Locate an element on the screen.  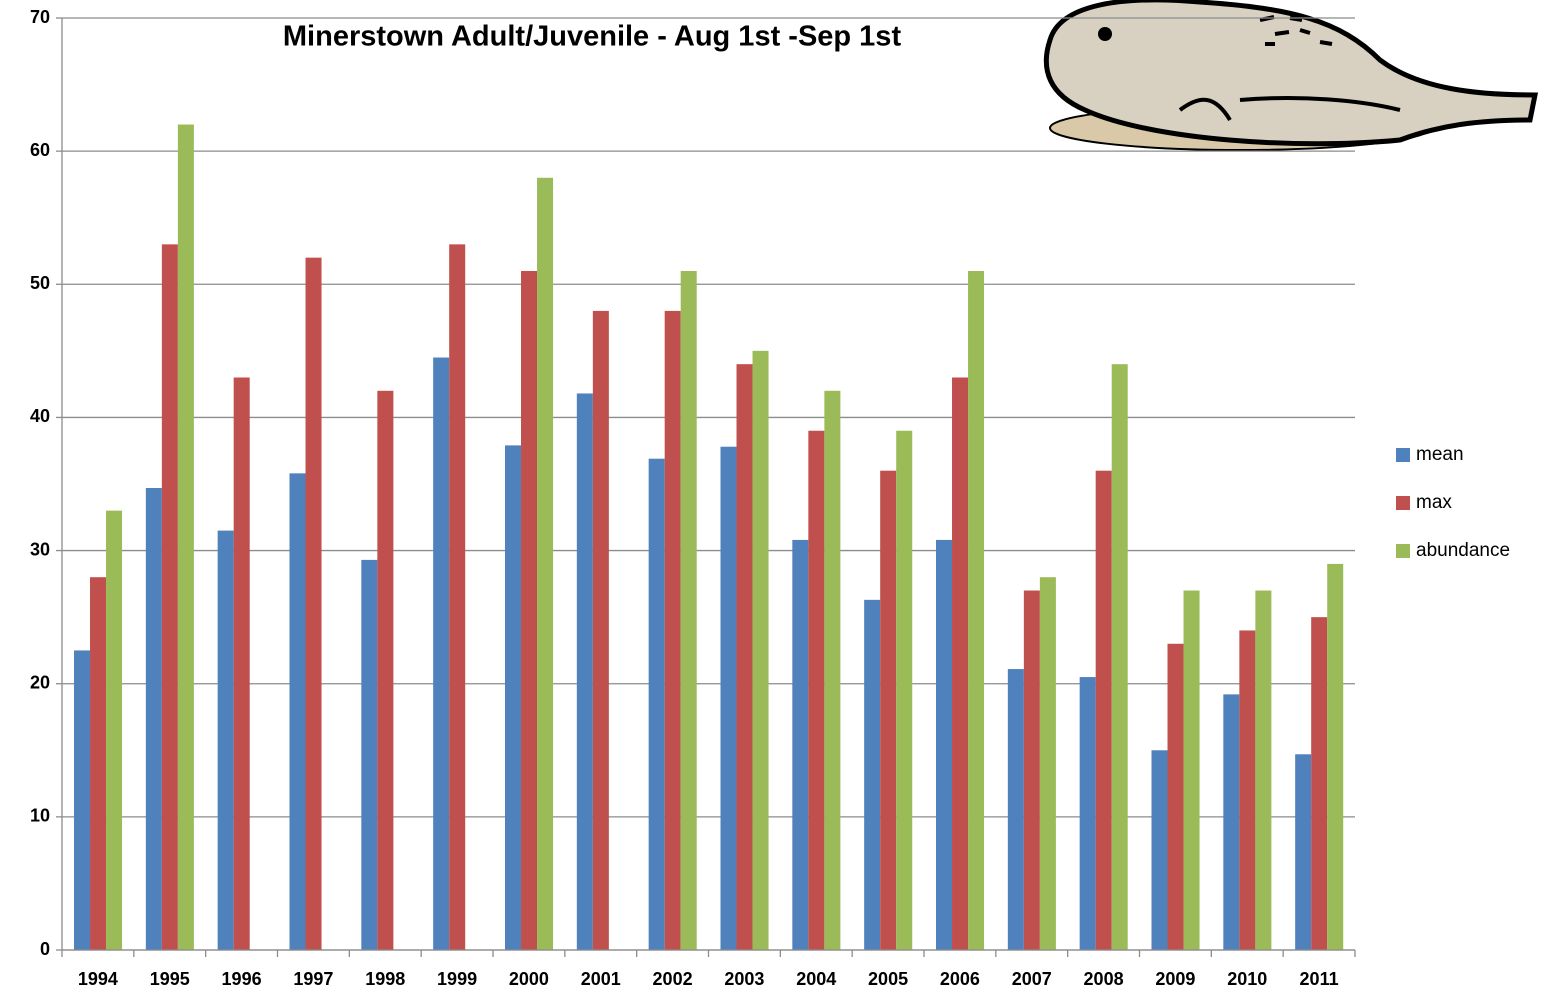
x-tick-label: 2010 is located at coordinates (1247, 979).